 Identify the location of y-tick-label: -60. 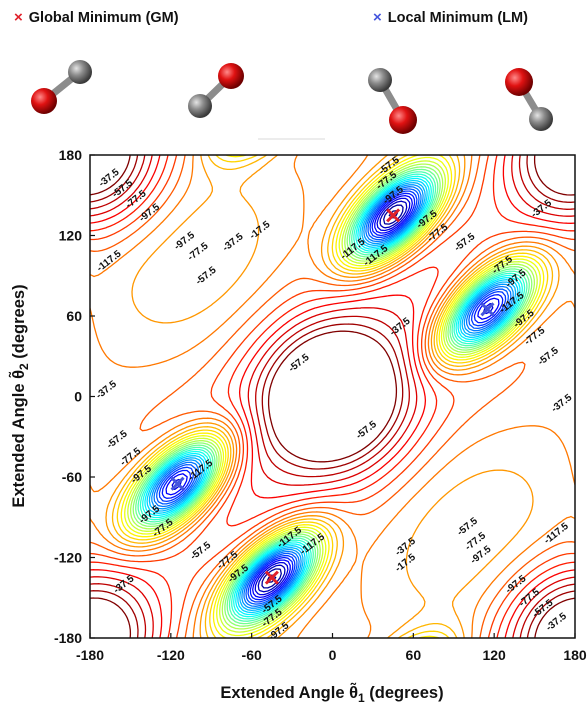
(72, 477).